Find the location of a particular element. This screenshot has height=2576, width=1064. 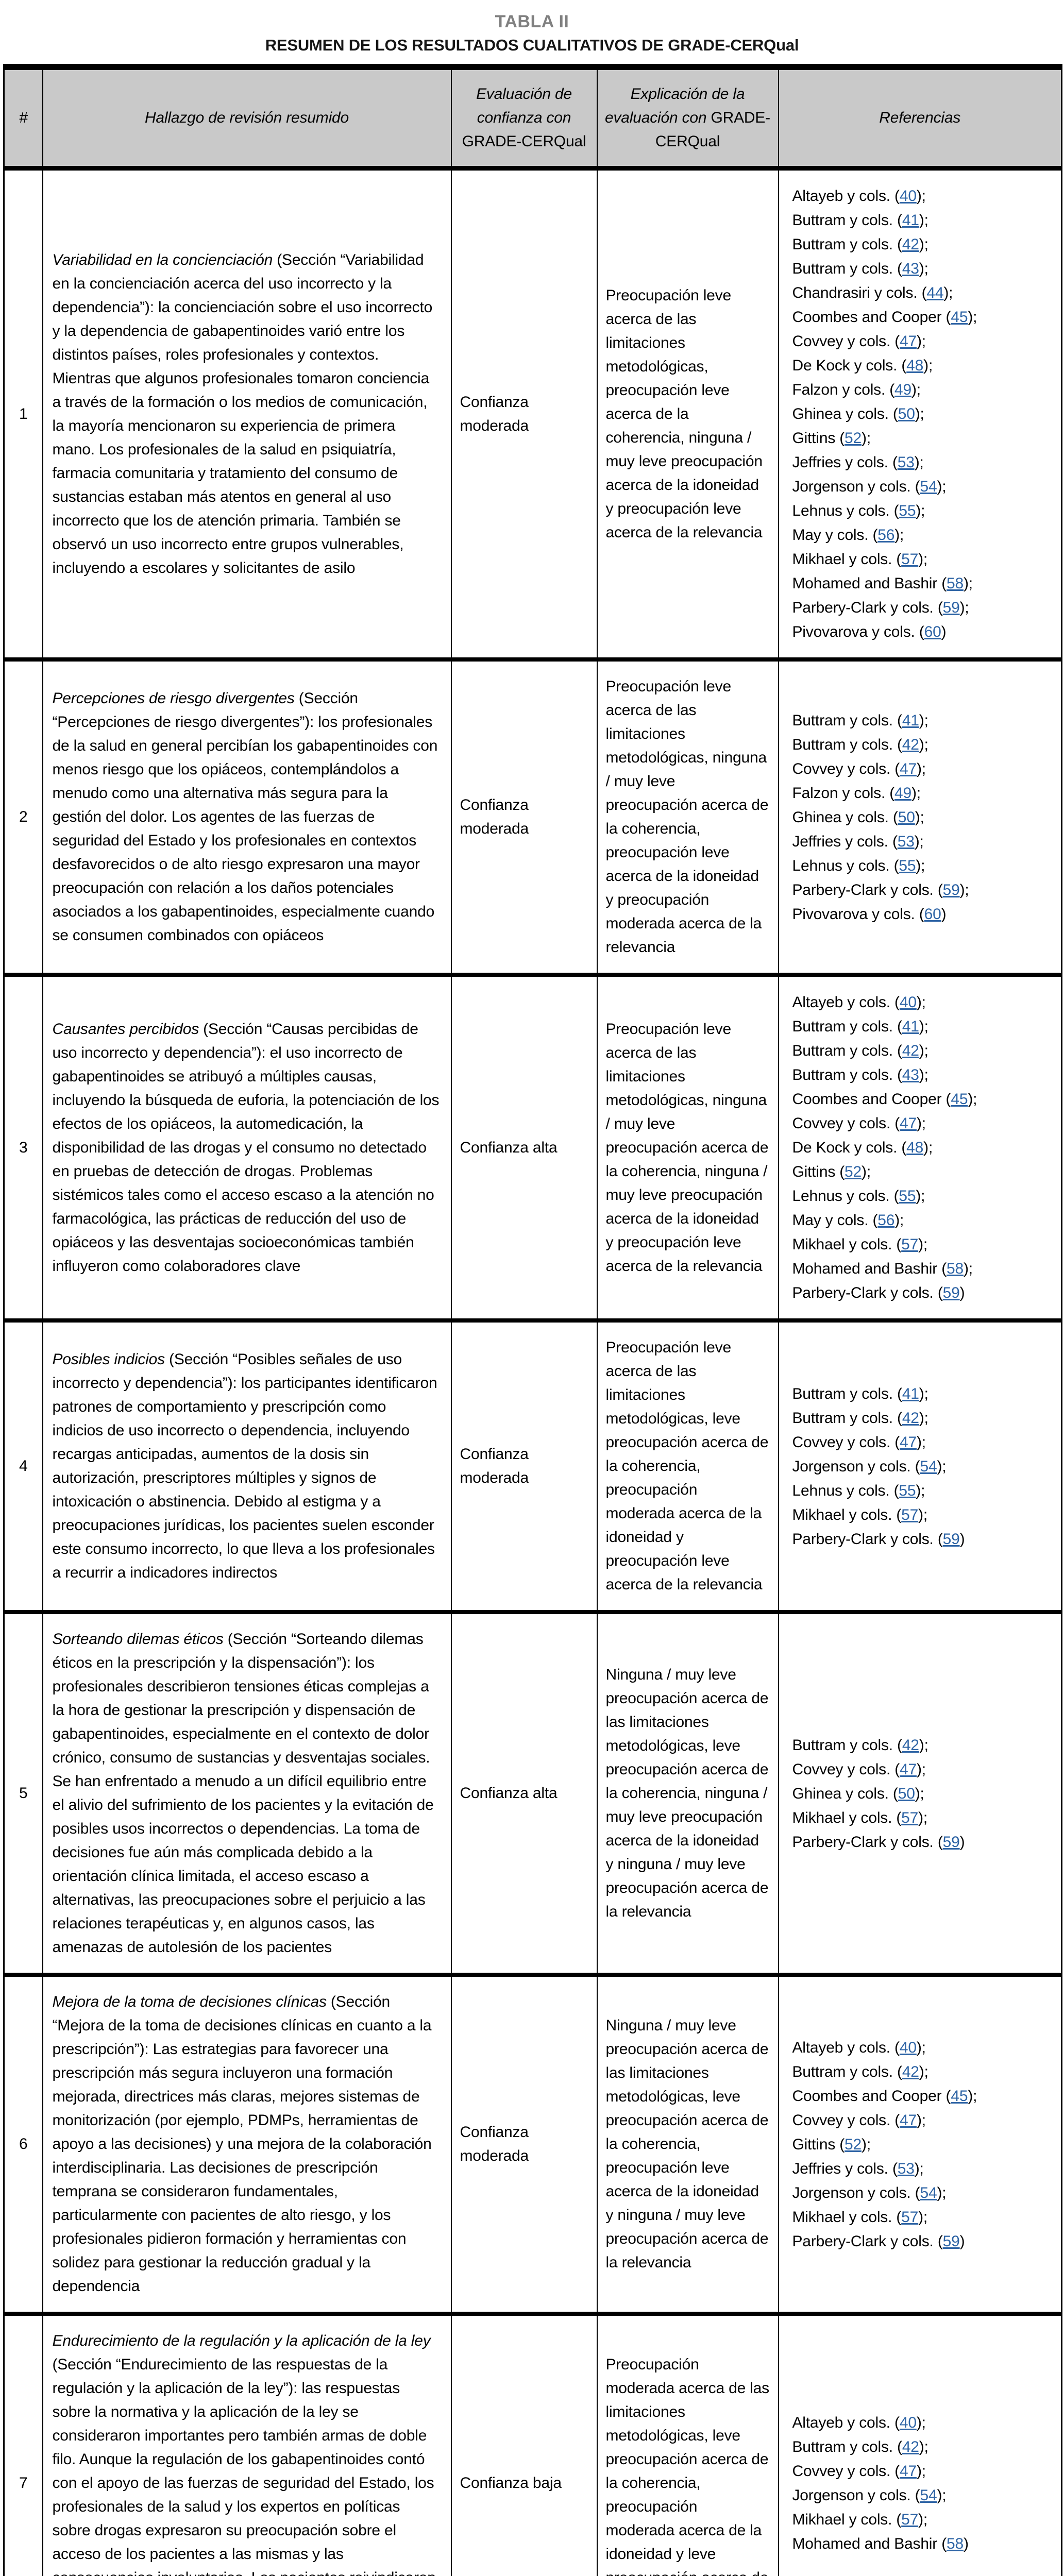

reference-link: 44 is located at coordinates (935, 292).